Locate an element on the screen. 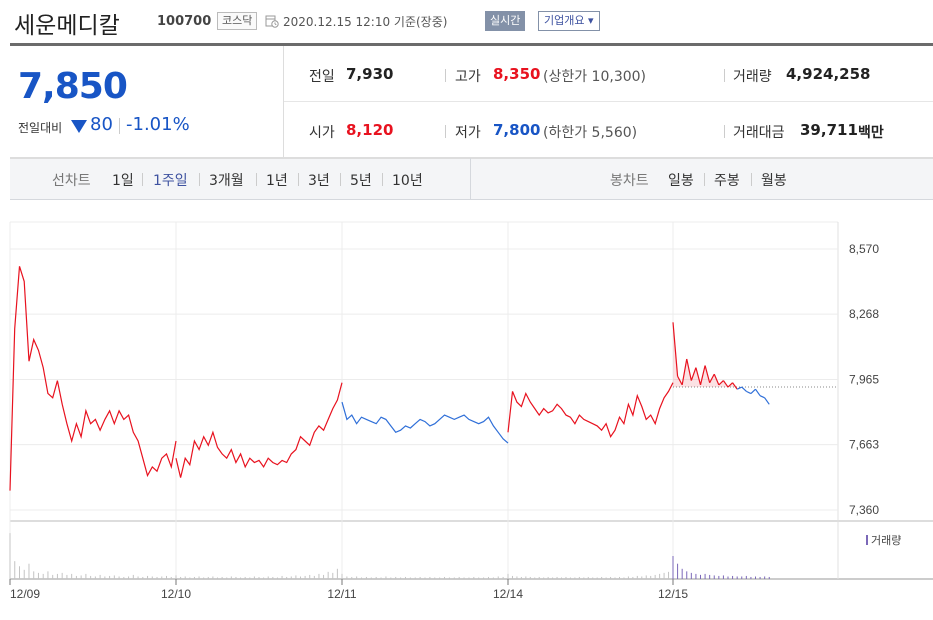  y-tick-label: 7,965 is located at coordinates (864, 380).